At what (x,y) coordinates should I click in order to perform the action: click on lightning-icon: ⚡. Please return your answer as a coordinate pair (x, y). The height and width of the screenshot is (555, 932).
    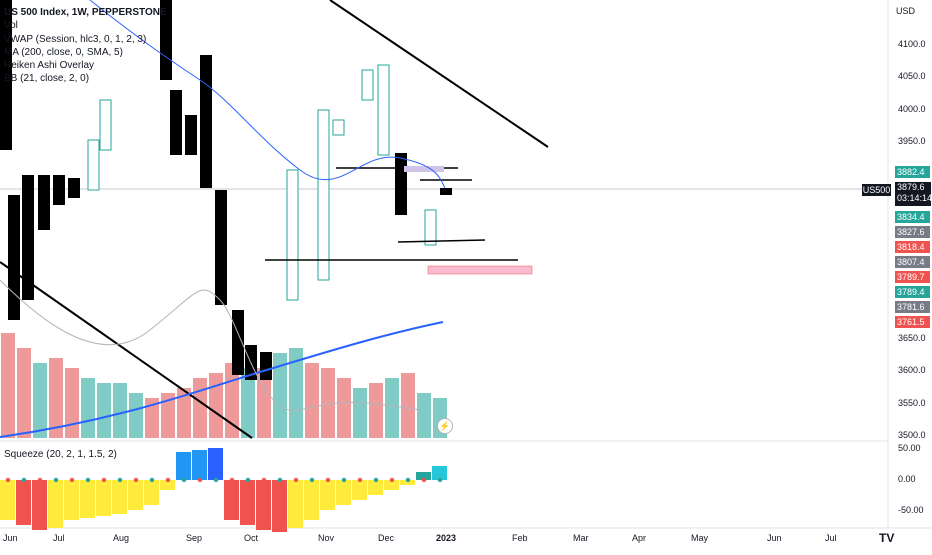
    Looking at the image, I should click on (445, 426).